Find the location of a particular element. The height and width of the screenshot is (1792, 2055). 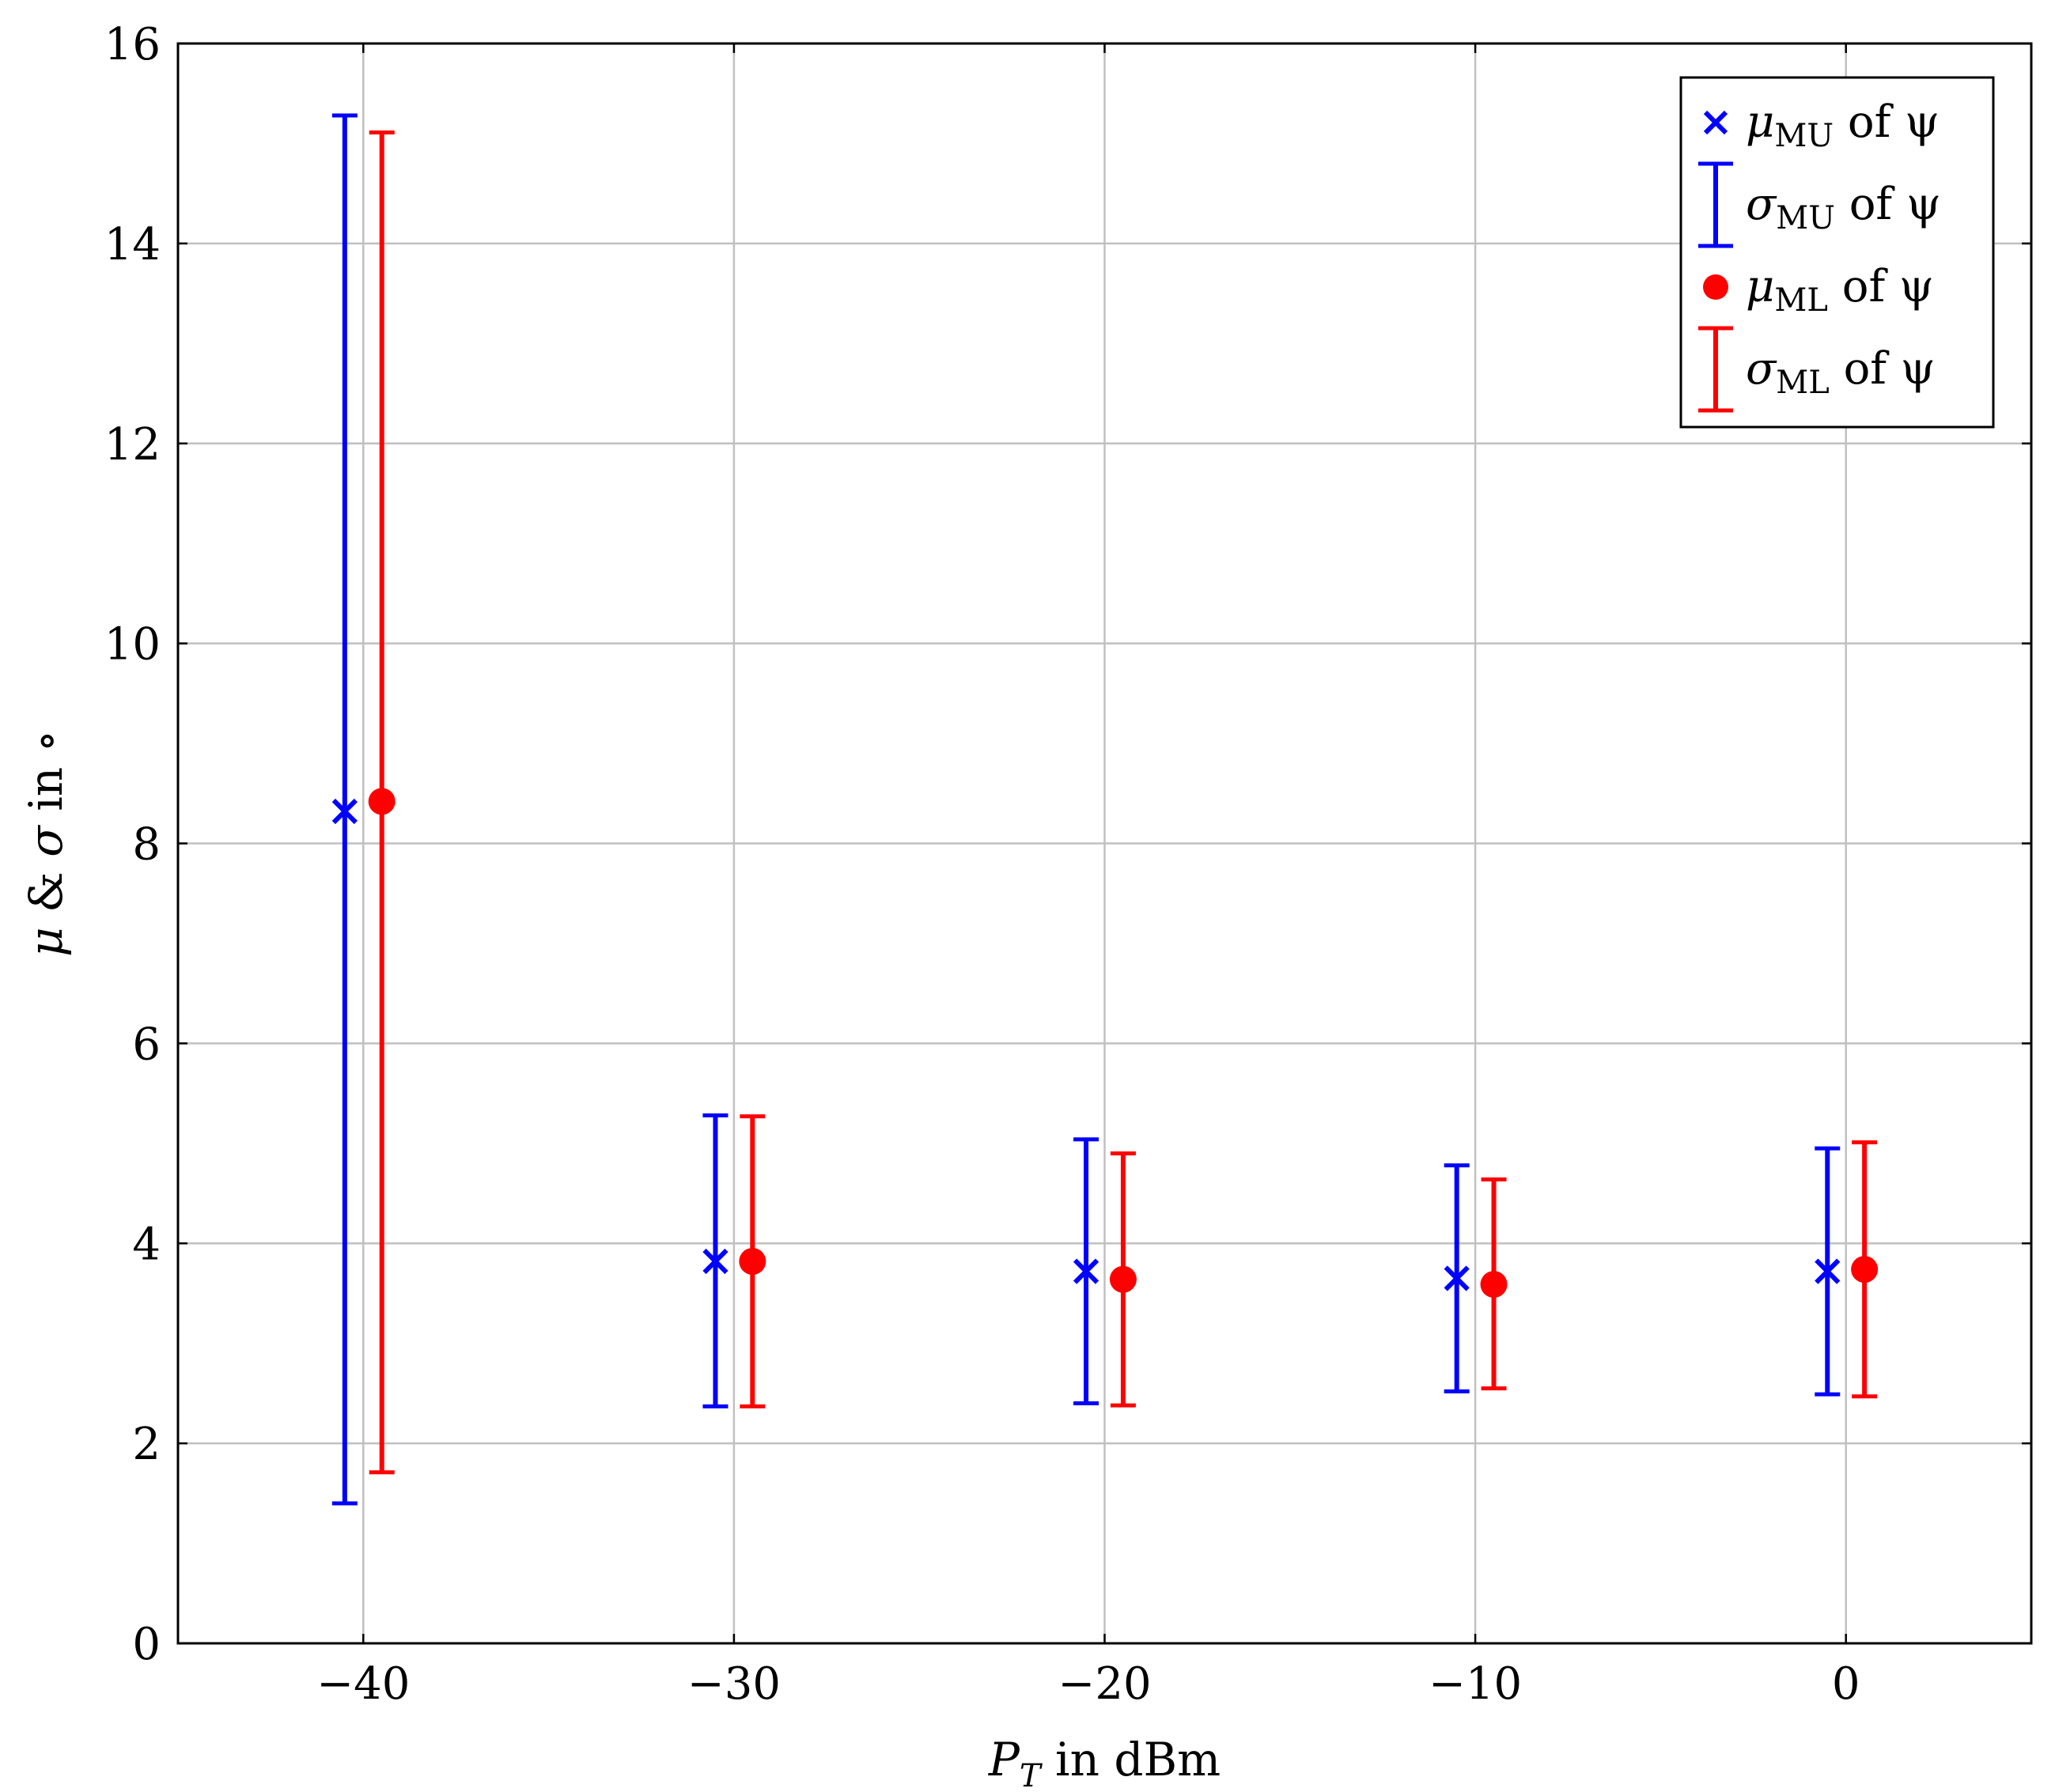

y-tick-label: 8 is located at coordinates (146, 845).